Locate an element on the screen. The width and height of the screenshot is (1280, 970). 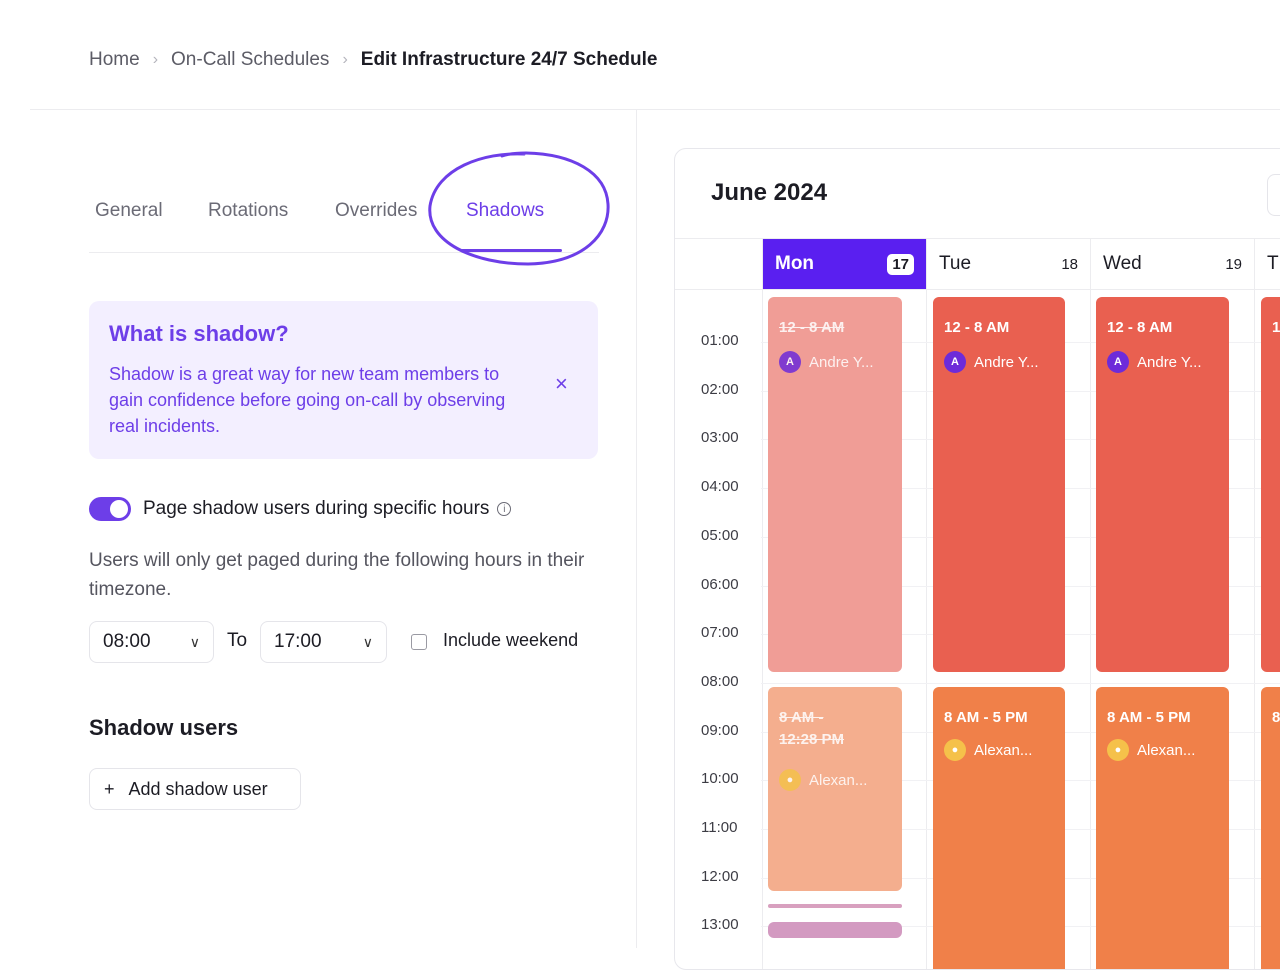
page-shadow-toggle is located at coordinates (110, 509).